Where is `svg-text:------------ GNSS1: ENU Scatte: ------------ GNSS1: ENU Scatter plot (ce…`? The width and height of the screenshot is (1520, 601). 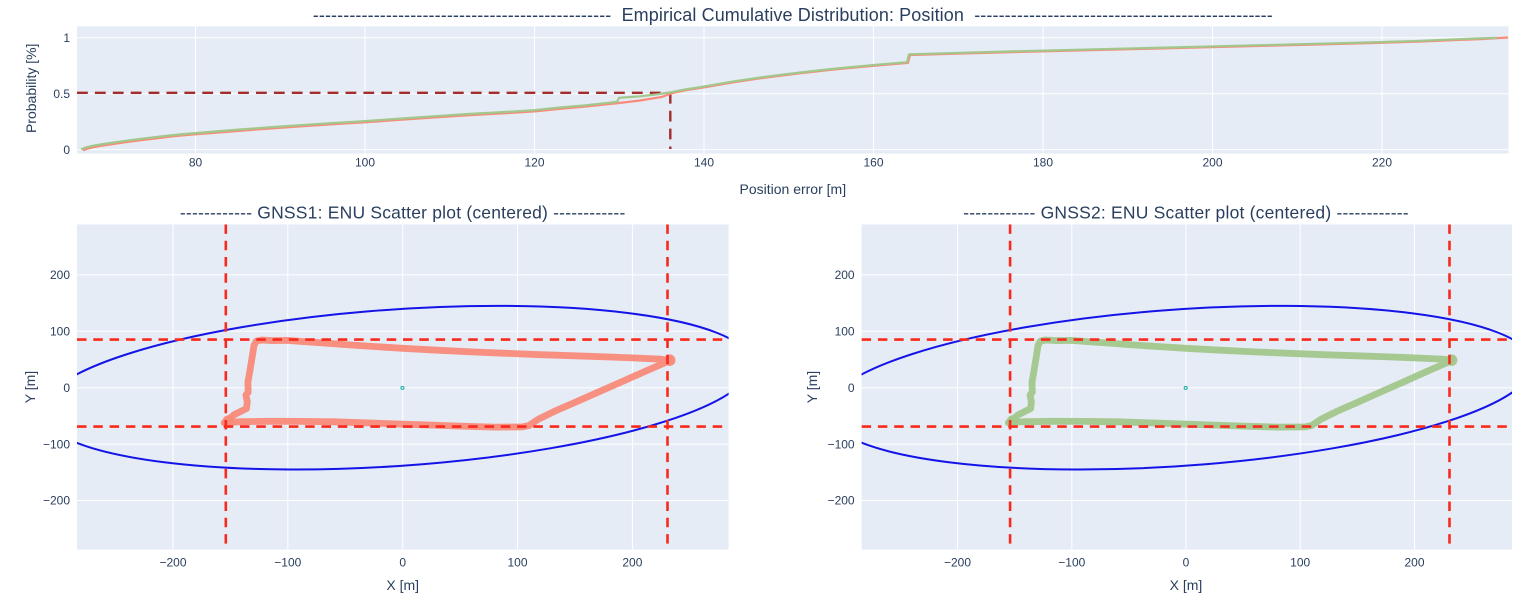
svg-text:------------ GNSS1: ENU Scatte: ------------ GNSS1: ENU Scatter plot (ce… is located at coordinates (403, 213).